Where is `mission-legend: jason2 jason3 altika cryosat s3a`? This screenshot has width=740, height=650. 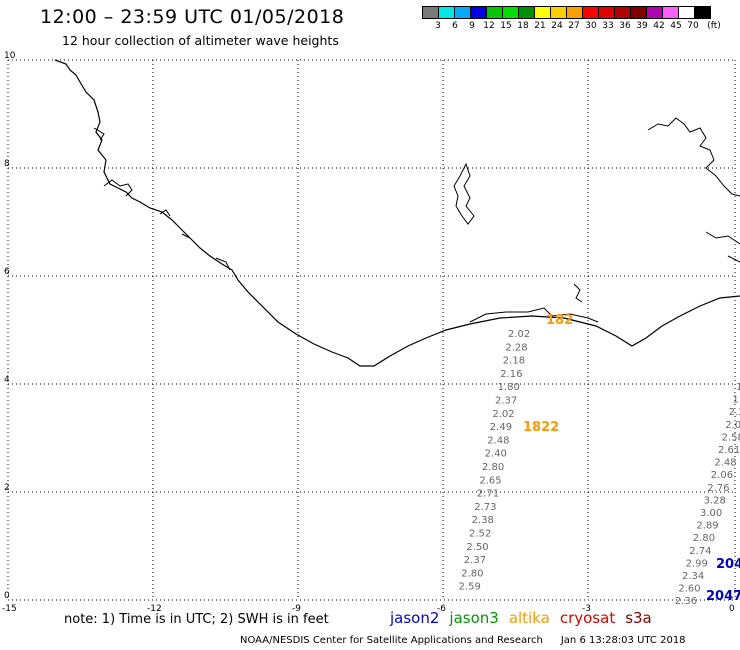
mission-legend: jason2 jason3 altika cryosat s3a is located at coordinates (526, 618).